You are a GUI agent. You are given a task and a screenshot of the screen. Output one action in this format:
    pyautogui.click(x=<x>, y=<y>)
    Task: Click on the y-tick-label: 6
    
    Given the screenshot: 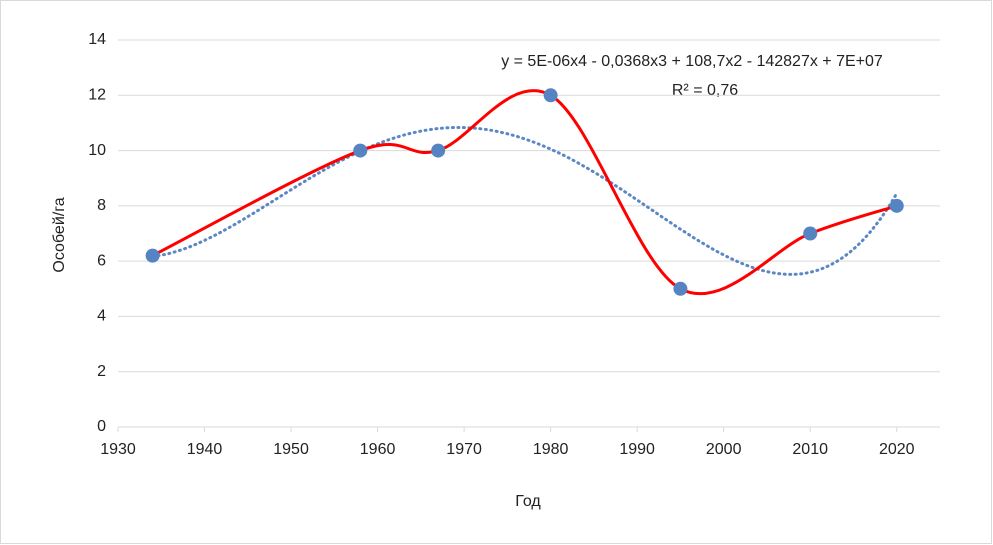 What is the action you would take?
    pyautogui.click(x=101, y=260)
    